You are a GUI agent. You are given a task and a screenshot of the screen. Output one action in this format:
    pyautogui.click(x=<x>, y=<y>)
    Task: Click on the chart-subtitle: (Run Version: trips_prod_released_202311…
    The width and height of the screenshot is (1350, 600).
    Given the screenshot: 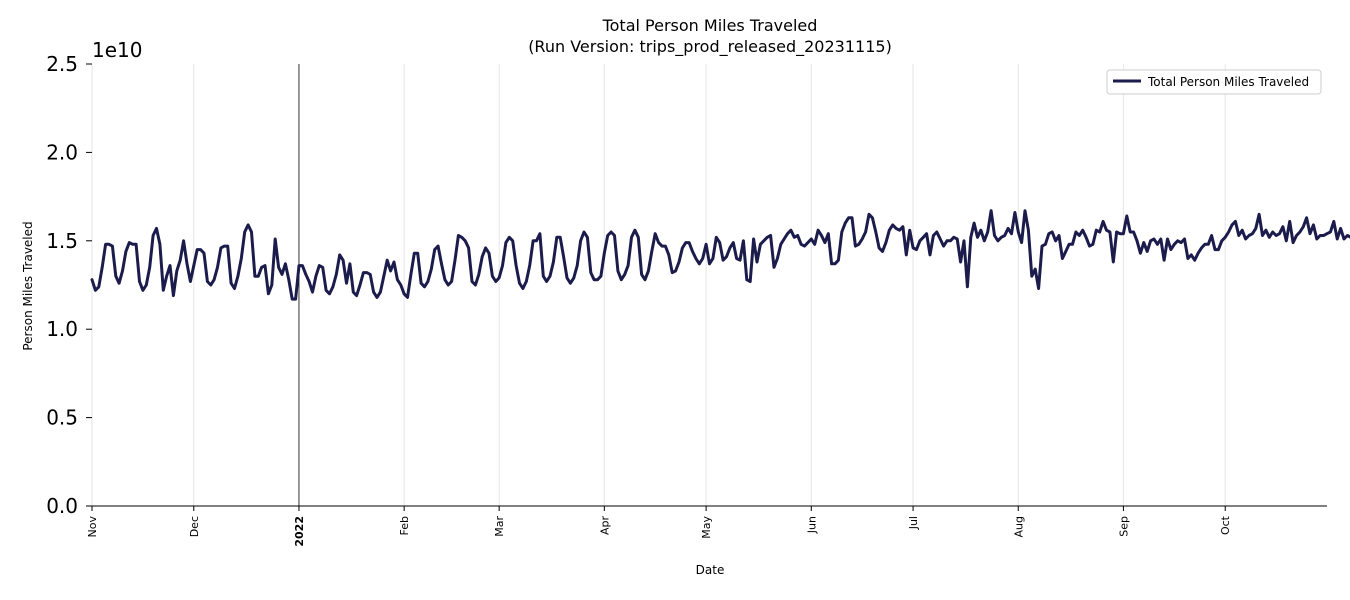 What is the action you would take?
    pyautogui.click(x=710, y=47)
    